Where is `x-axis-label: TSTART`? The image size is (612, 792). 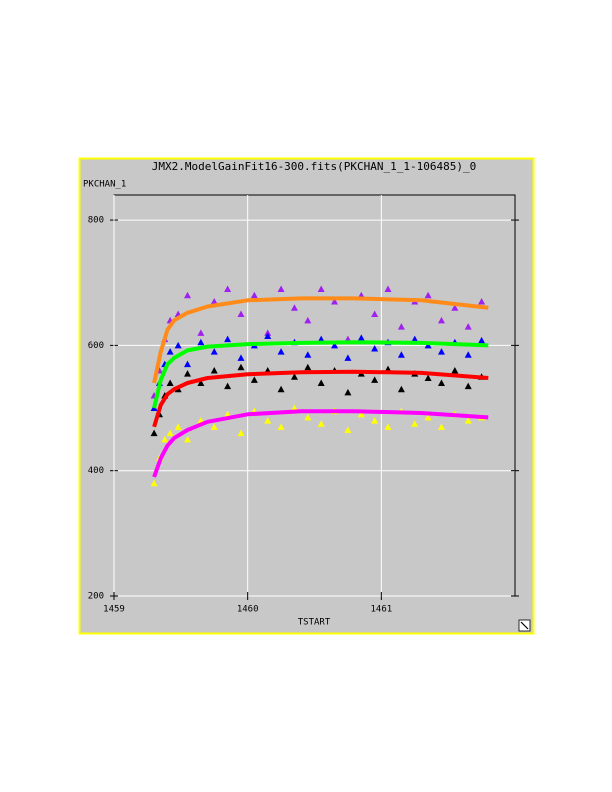 x-axis-label: TSTART is located at coordinates (314, 623).